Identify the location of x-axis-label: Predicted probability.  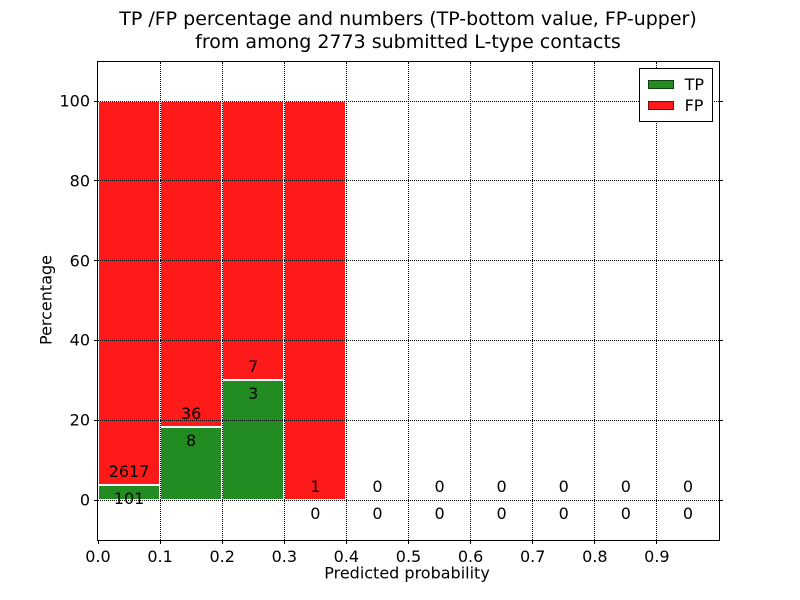
(407, 573).